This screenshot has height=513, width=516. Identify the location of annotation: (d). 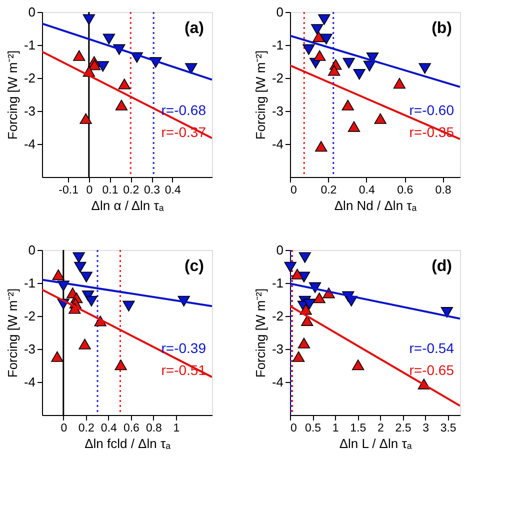
(442, 266).